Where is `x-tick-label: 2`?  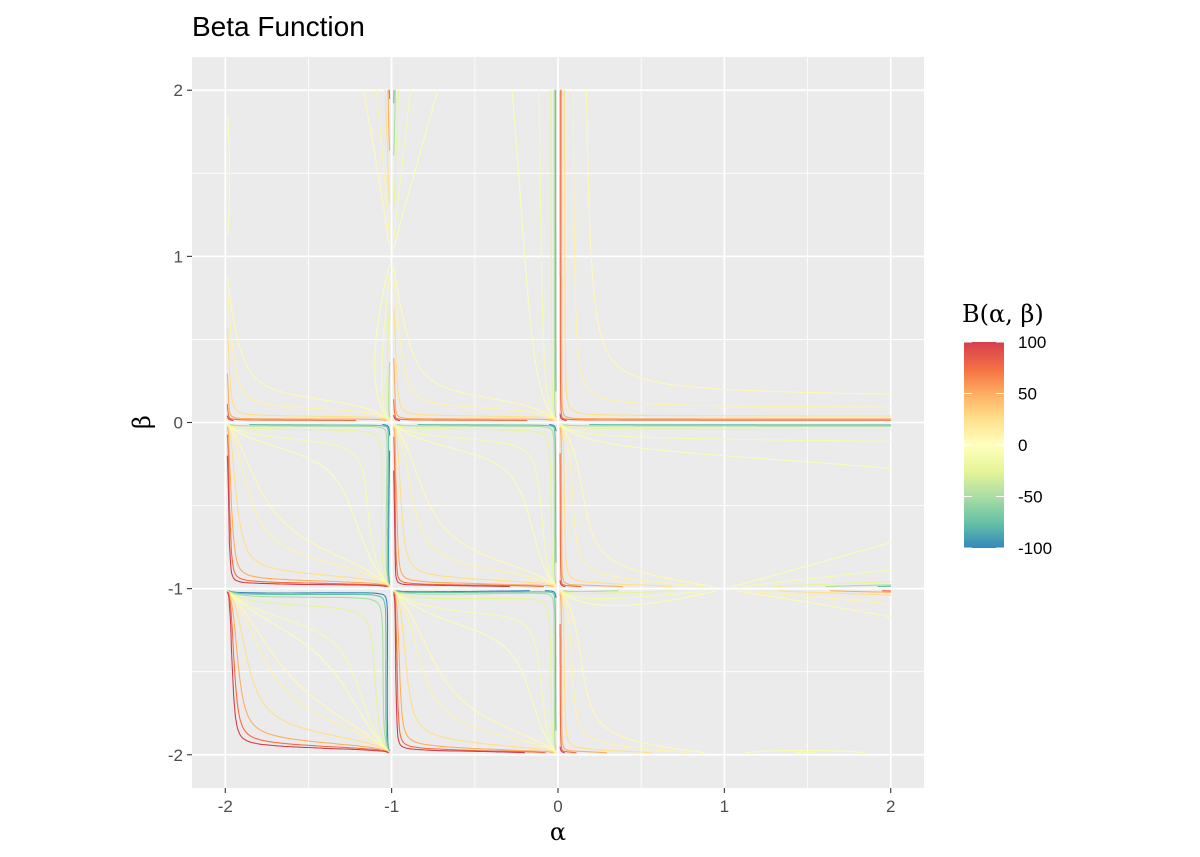 x-tick-label: 2 is located at coordinates (890, 806).